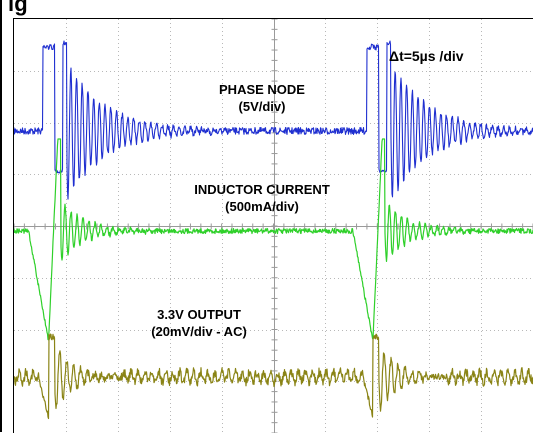 The height and width of the screenshot is (433, 534). I want to click on channel-name-inductor-current: INDUCTOR CURRENT, so click(262, 189).